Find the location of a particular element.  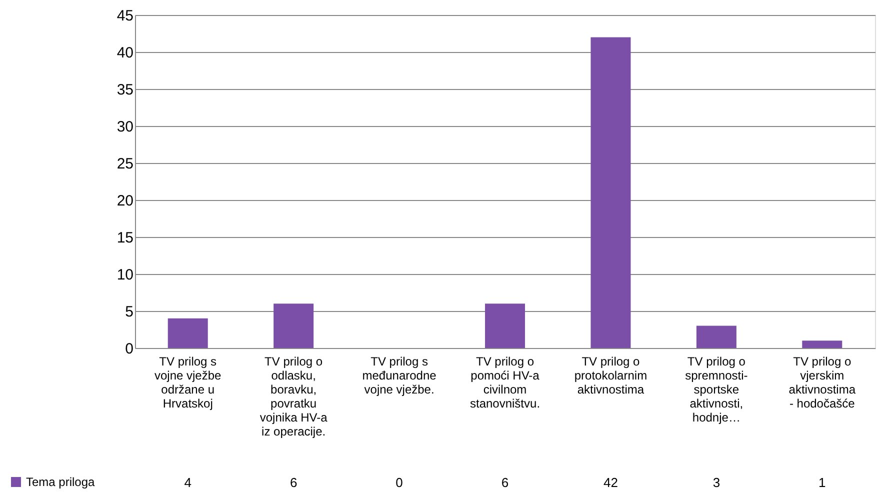

data-label: 0 is located at coordinates (399, 482).